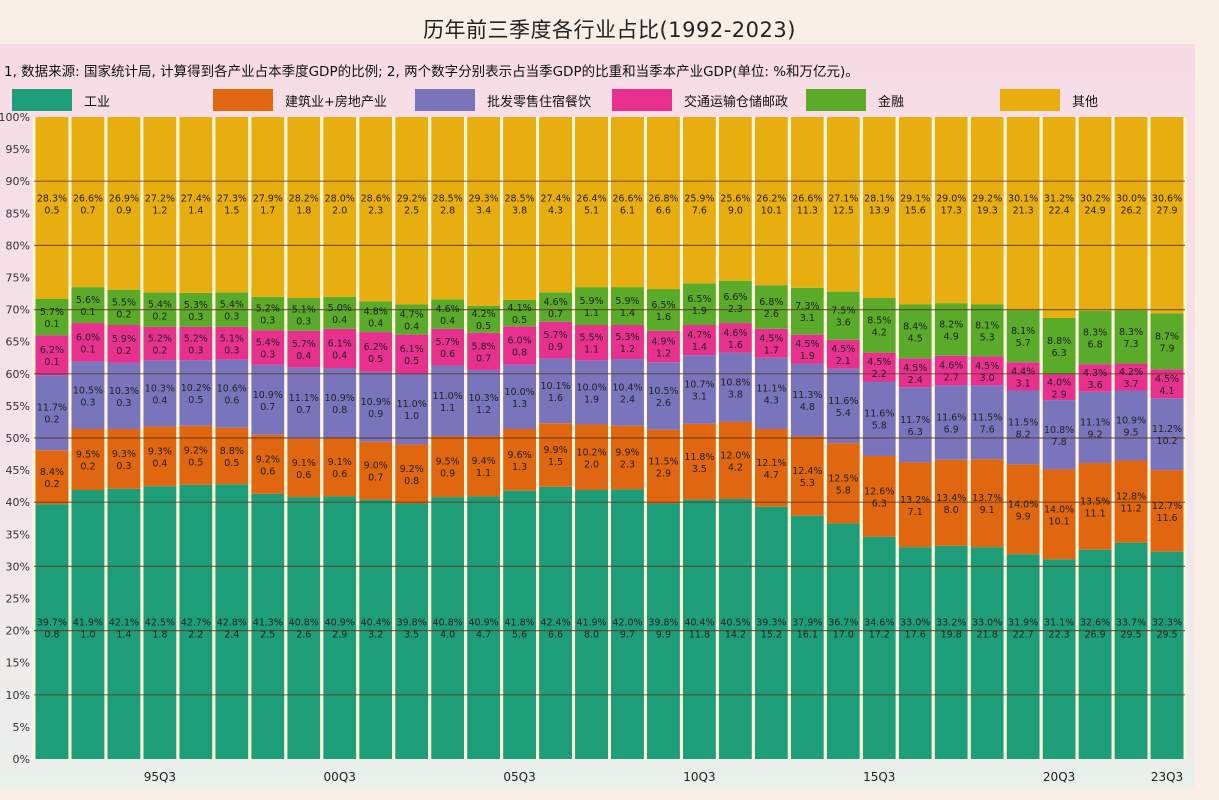 This screenshot has width=1219, height=800. Describe the element at coordinates (807, 483) in the screenshot. I see `data-label-gdp: 5.3` at that location.